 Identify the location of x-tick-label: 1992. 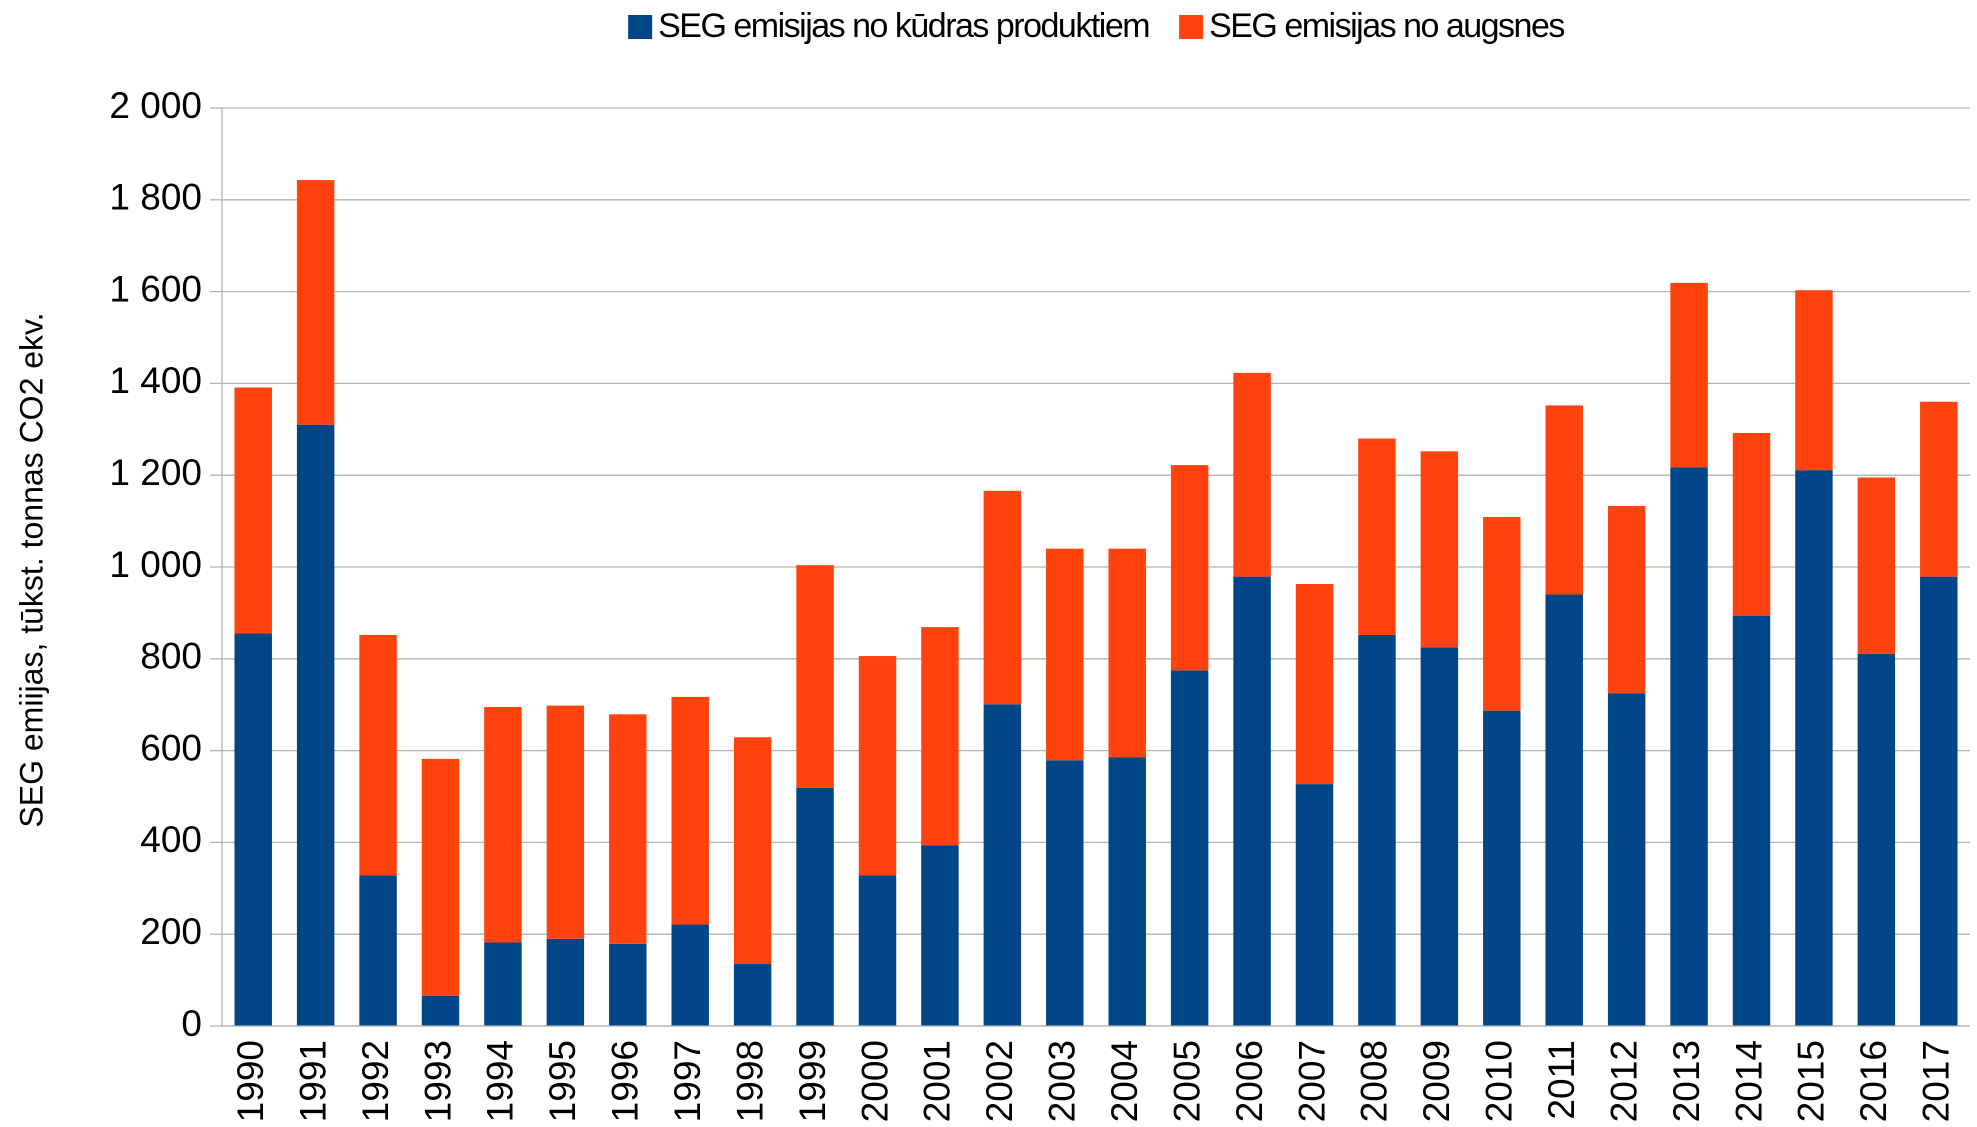
(375, 1081).